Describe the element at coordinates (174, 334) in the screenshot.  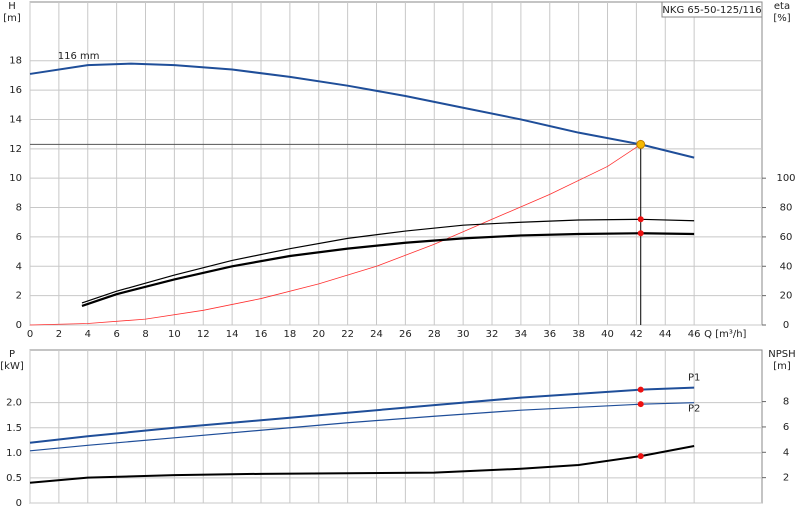
I see `x-tick-label: 10` at that location.